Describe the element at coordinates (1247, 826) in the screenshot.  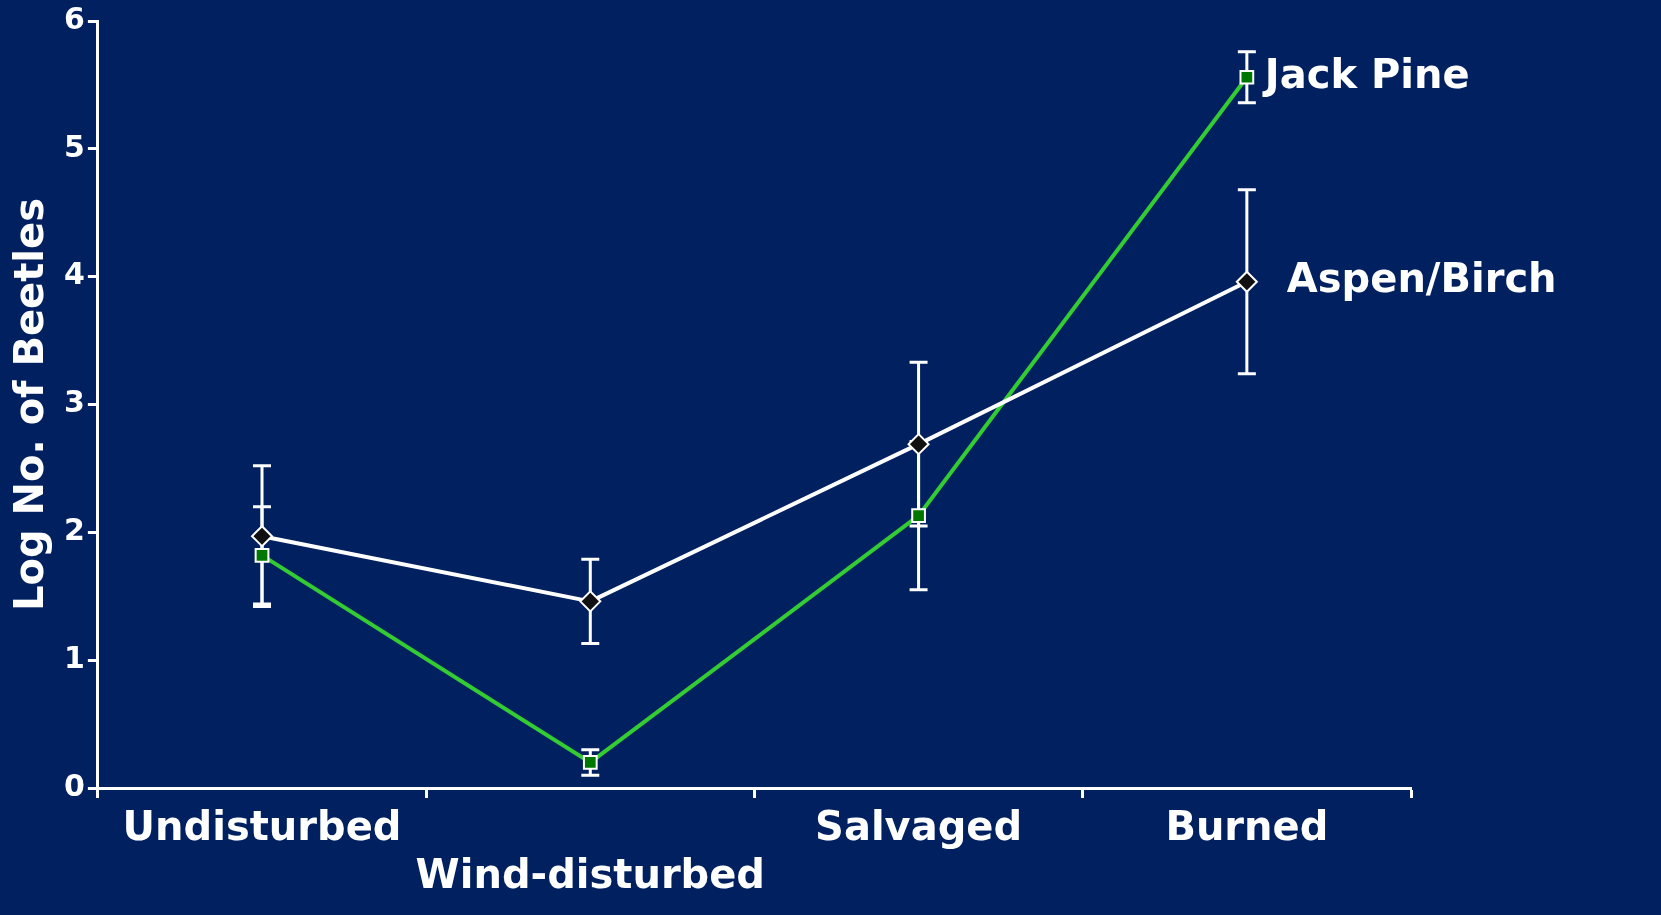
I see `x-tick-label: Burned` at that location.